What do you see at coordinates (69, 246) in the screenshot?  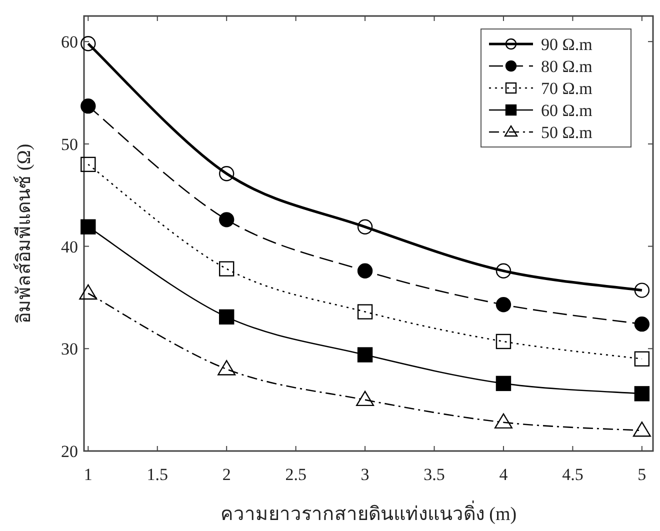 I see `y-tick-label: 40` at bounding box center [69, 246].